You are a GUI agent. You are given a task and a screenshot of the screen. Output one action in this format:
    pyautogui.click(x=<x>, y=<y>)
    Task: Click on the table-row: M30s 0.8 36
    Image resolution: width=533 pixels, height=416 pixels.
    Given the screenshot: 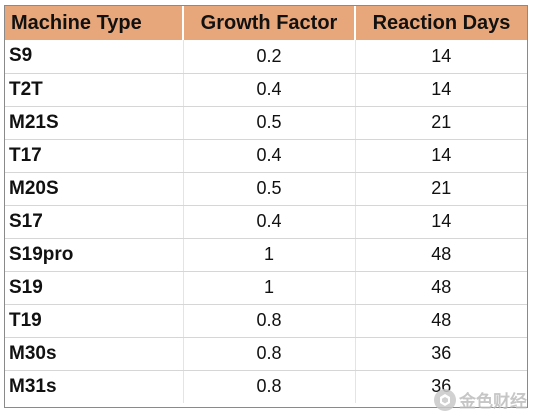 What is the action you would take?
    pyautogui.click(x=266, y=354)
    